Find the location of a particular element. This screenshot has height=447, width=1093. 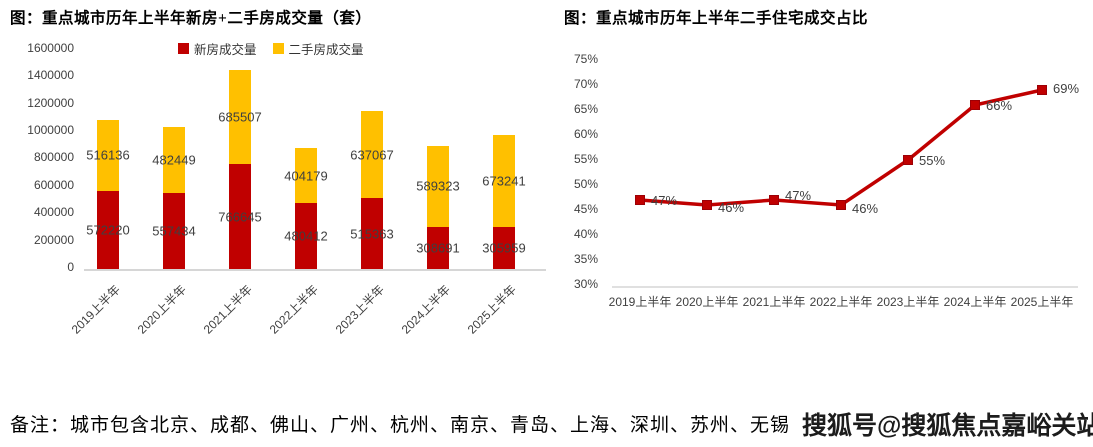

bar-value-new-homes: 305959 is located at coordinates (504, 248).